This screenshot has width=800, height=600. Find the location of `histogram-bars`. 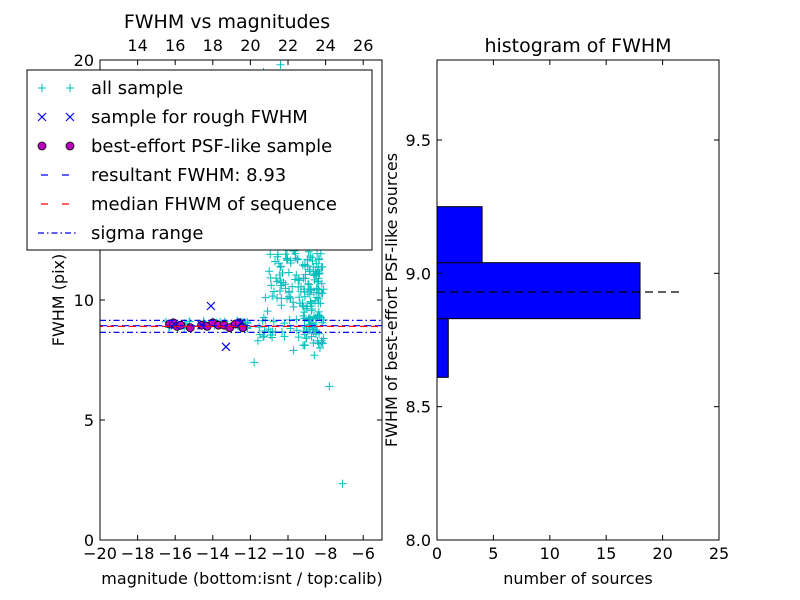

histogram-bars is located at coordinates (538, 292).